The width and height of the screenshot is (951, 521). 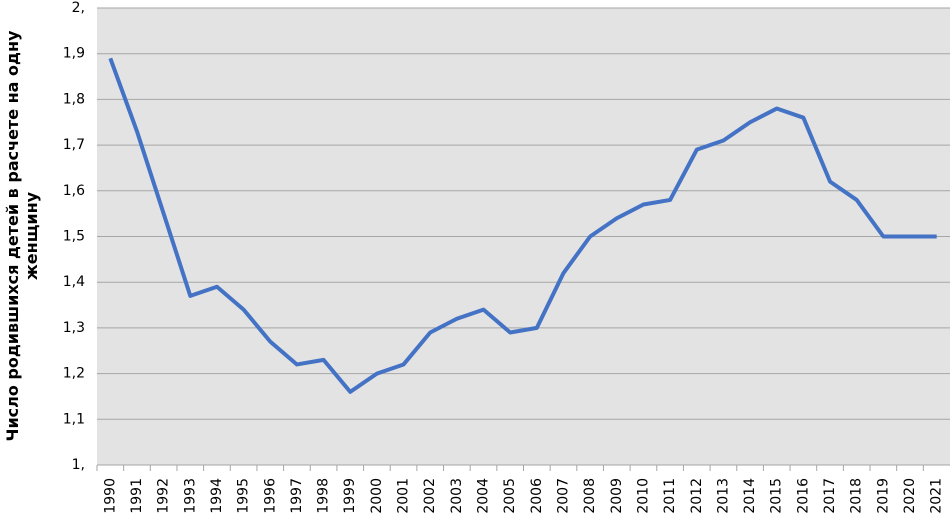 What do you see at coordinates (617, 496) in the screenshot?
I see `x-tick-label: 2009` at bounding box center [617, 496].